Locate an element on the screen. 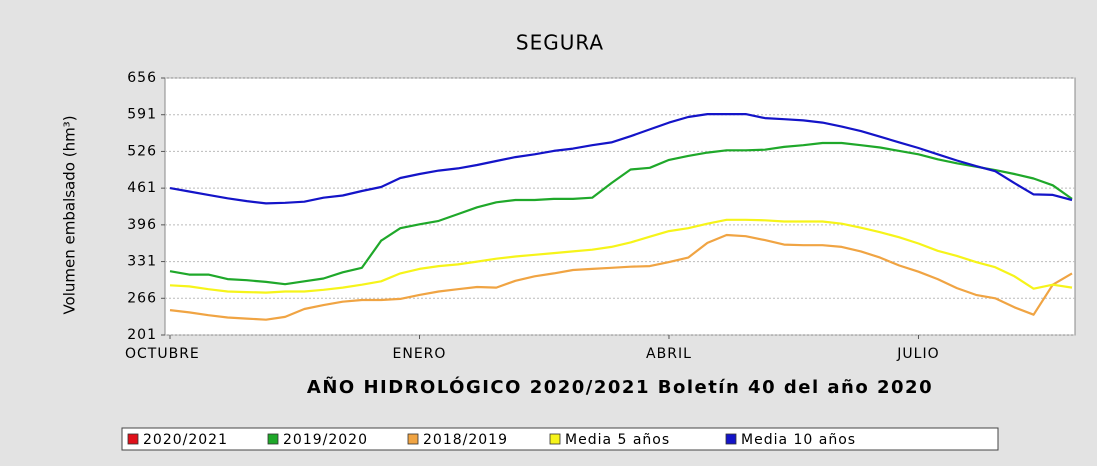  x-tick-label: OCTUBRE is located at coordinates (162, 354).